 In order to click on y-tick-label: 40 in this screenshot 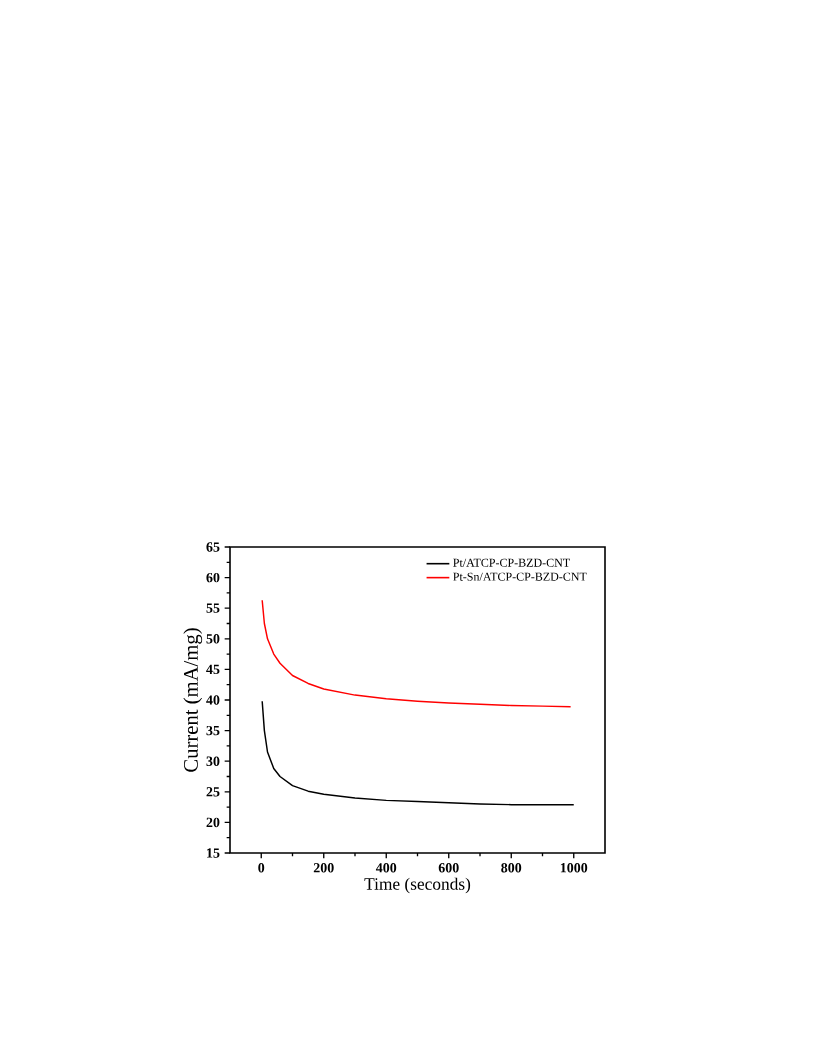, I will do `click(213, 700)`.